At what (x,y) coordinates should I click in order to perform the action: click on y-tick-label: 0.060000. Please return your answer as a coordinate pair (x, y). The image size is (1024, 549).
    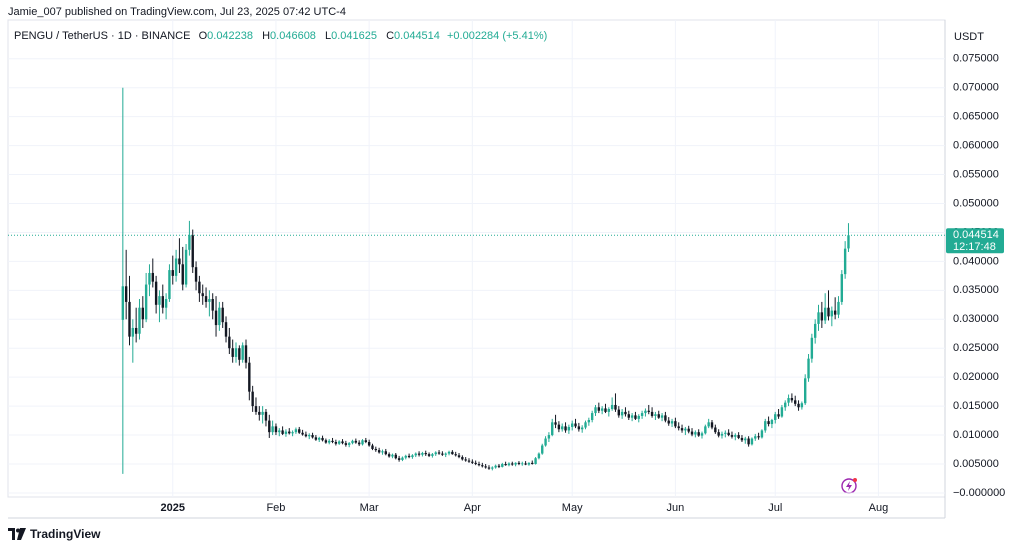
    Looking at the image, I should click on (976, 146).